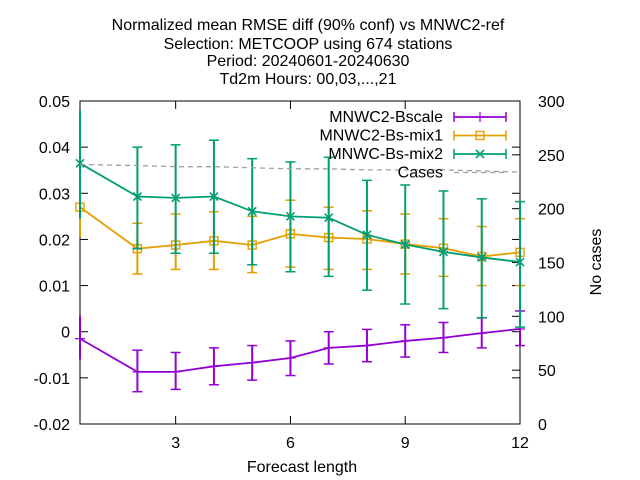 The height and width of the screenshot is (480, 640). What do you see at coordinates (54, 194) in the screenshot?
I see `y-tick-label: 0.03` at bounding box center [54, 194].